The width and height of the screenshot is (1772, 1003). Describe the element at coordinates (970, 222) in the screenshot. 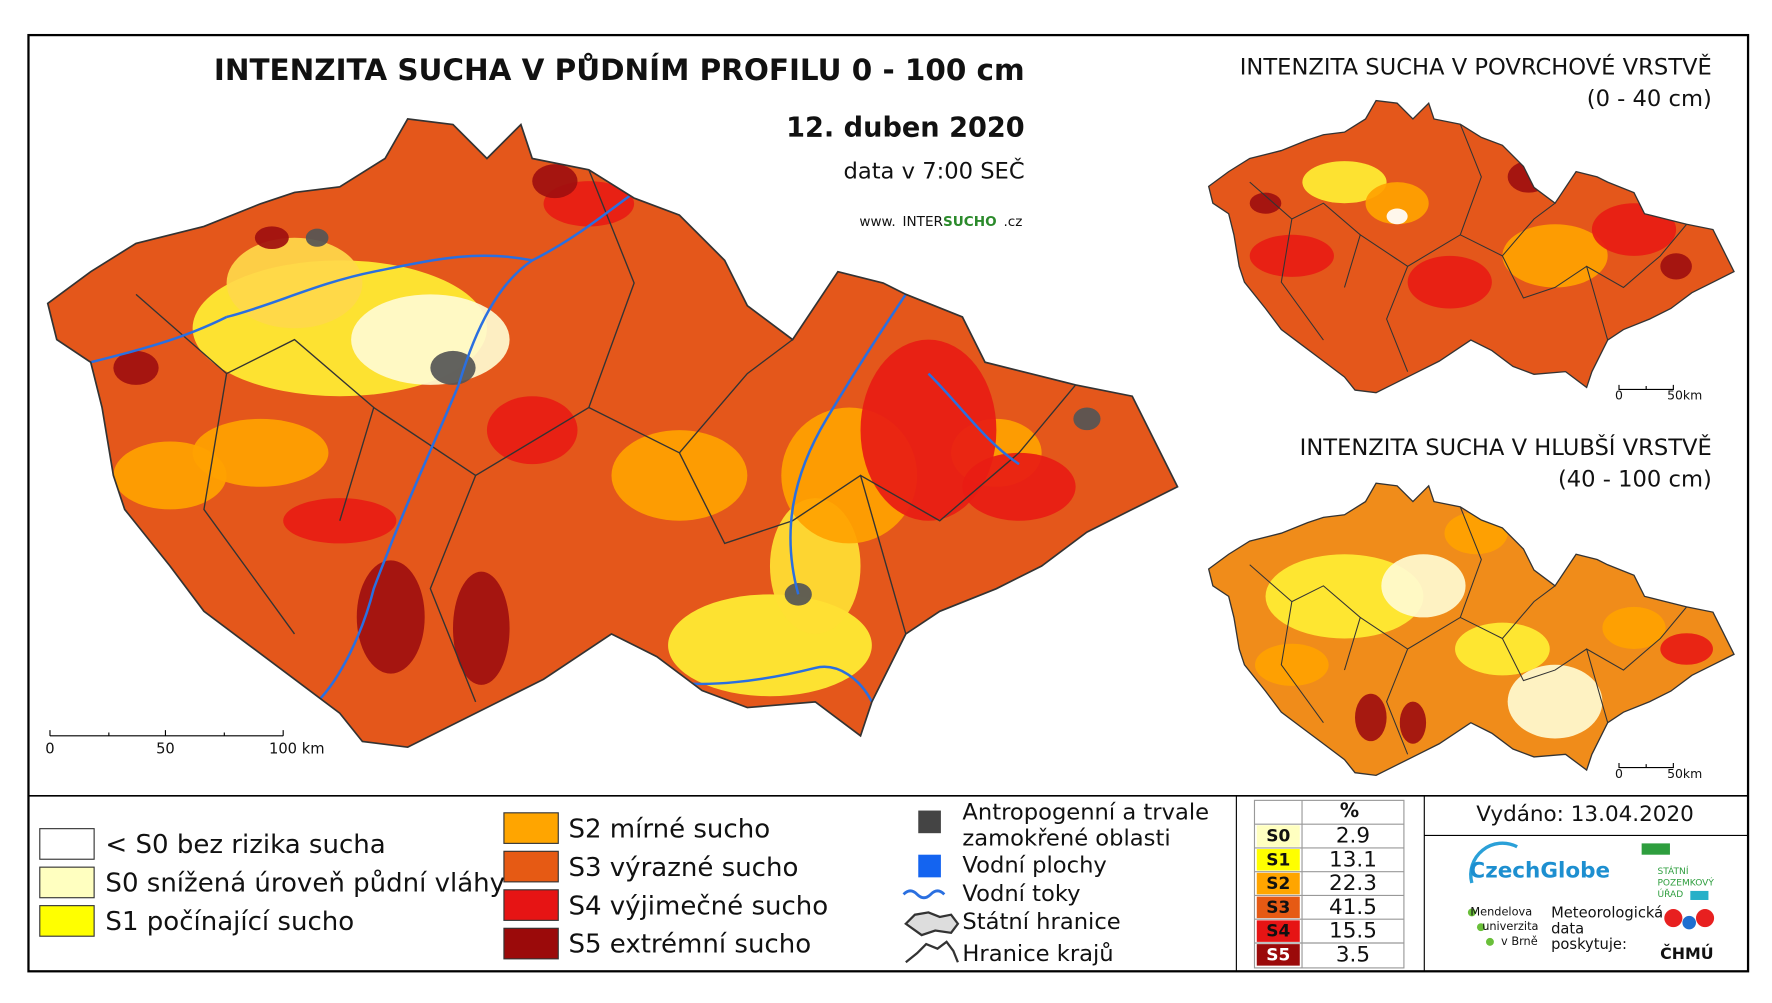

I see `website-part: SUCHO` at that location.